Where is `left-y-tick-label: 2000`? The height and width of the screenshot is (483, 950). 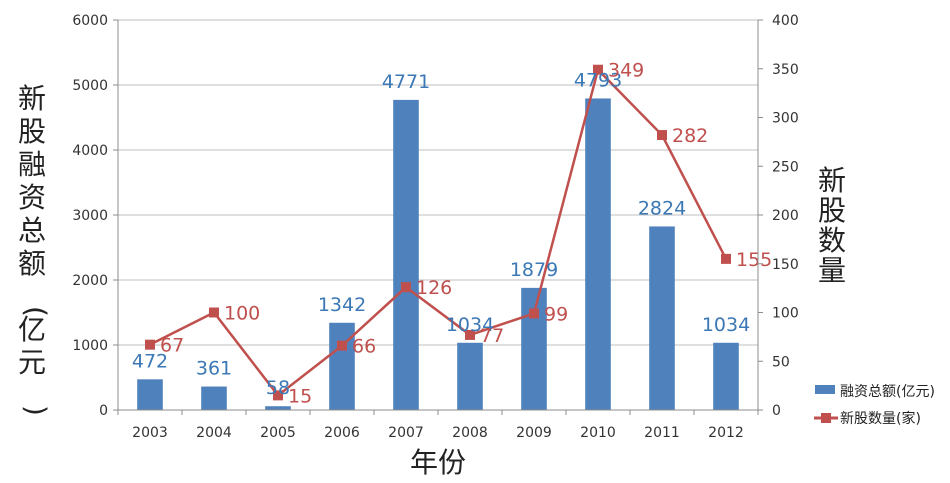 left-y-tick-label: 2000 is located at coordinates (90, 281).